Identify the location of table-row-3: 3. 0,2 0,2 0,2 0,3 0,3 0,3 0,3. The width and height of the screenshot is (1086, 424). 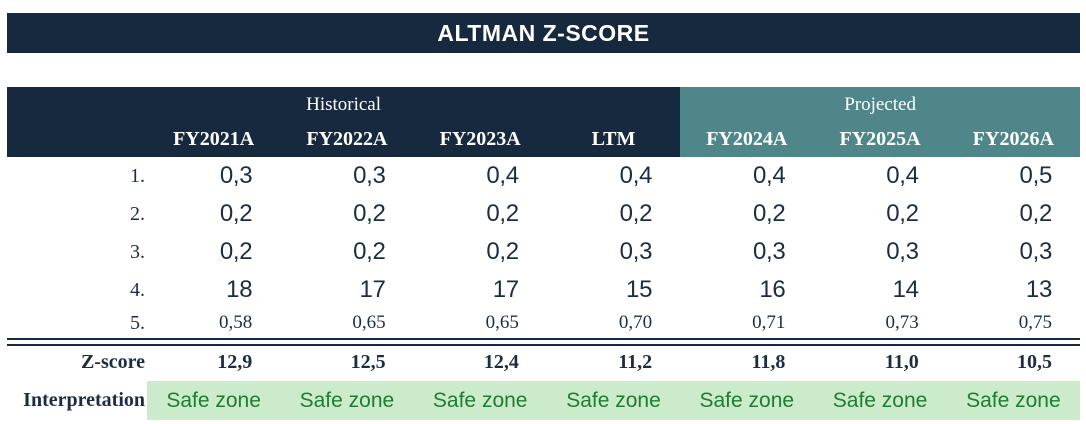
(543, 252).